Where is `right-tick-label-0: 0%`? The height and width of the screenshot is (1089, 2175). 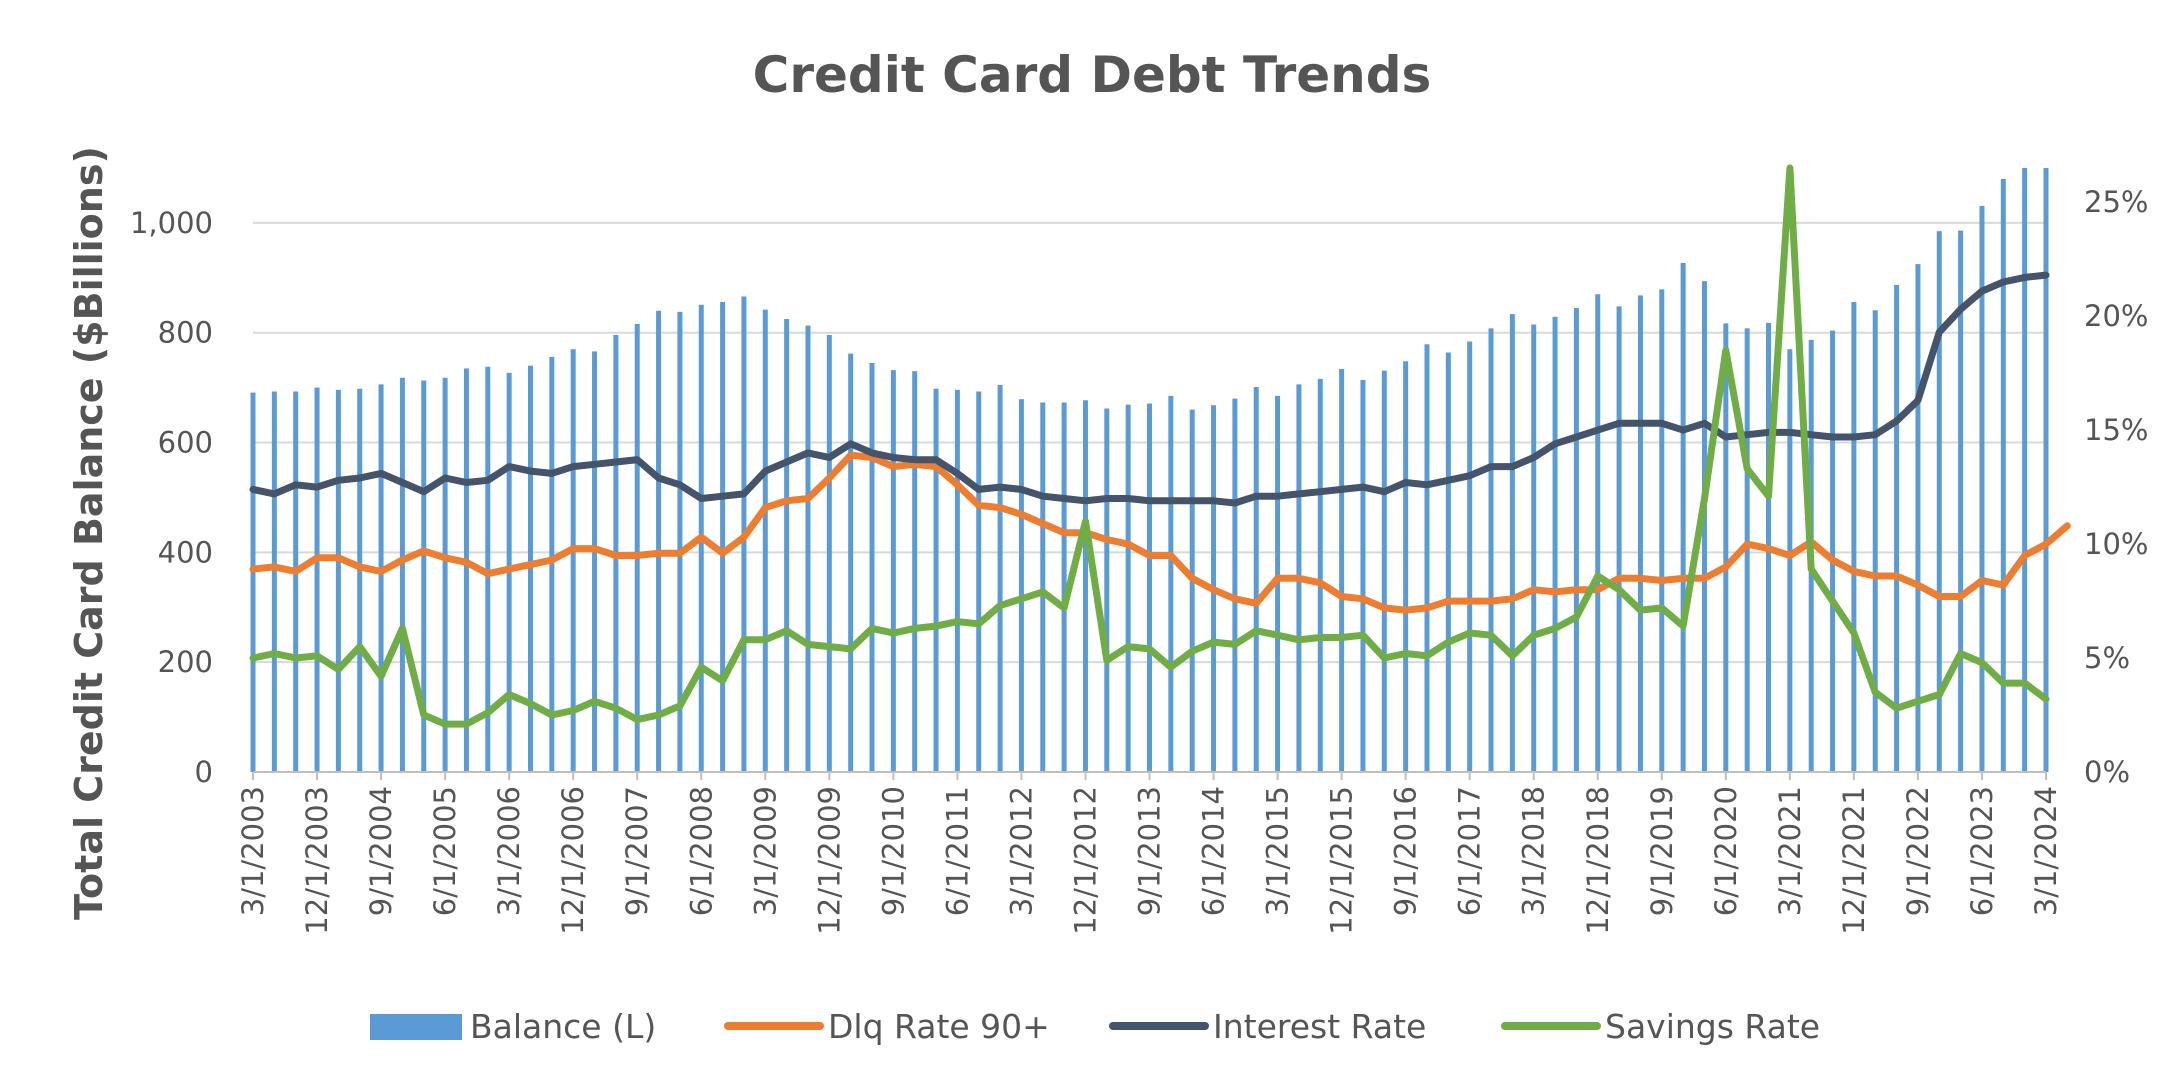 right-tick-label-0: 0% is located at coordinates (2107, 772).